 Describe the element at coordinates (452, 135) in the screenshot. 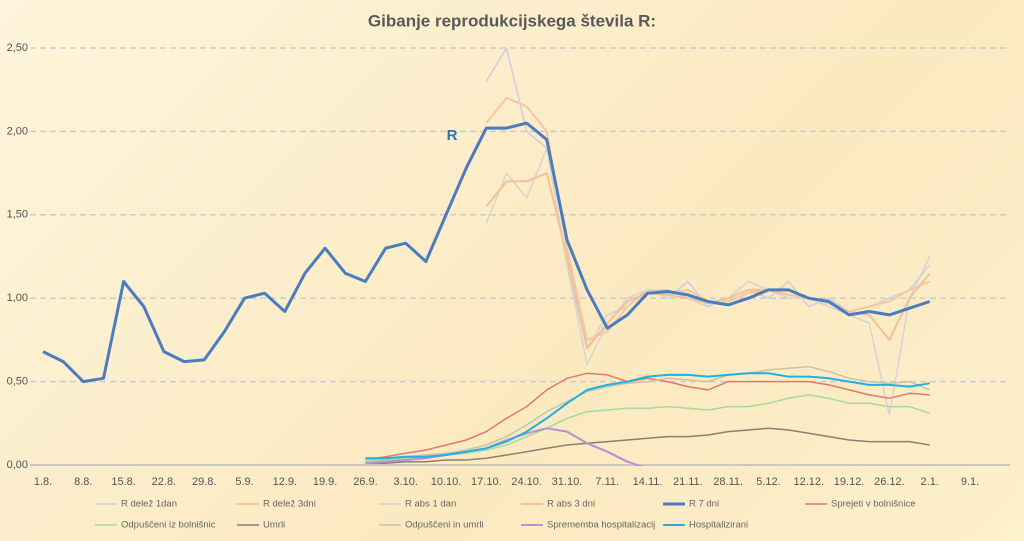

I see `annotation: R` at that location.